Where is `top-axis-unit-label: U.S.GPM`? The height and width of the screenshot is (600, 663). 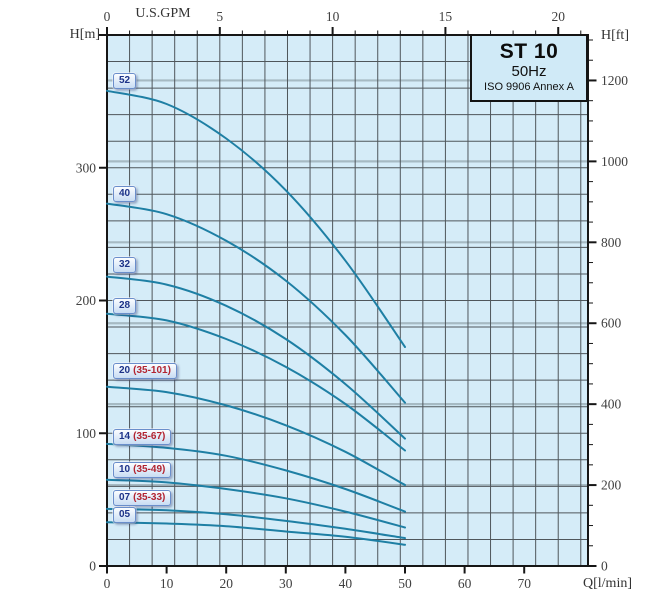
top-axis-unit-label: U.S.GPM is located at coordinates (163, 13).